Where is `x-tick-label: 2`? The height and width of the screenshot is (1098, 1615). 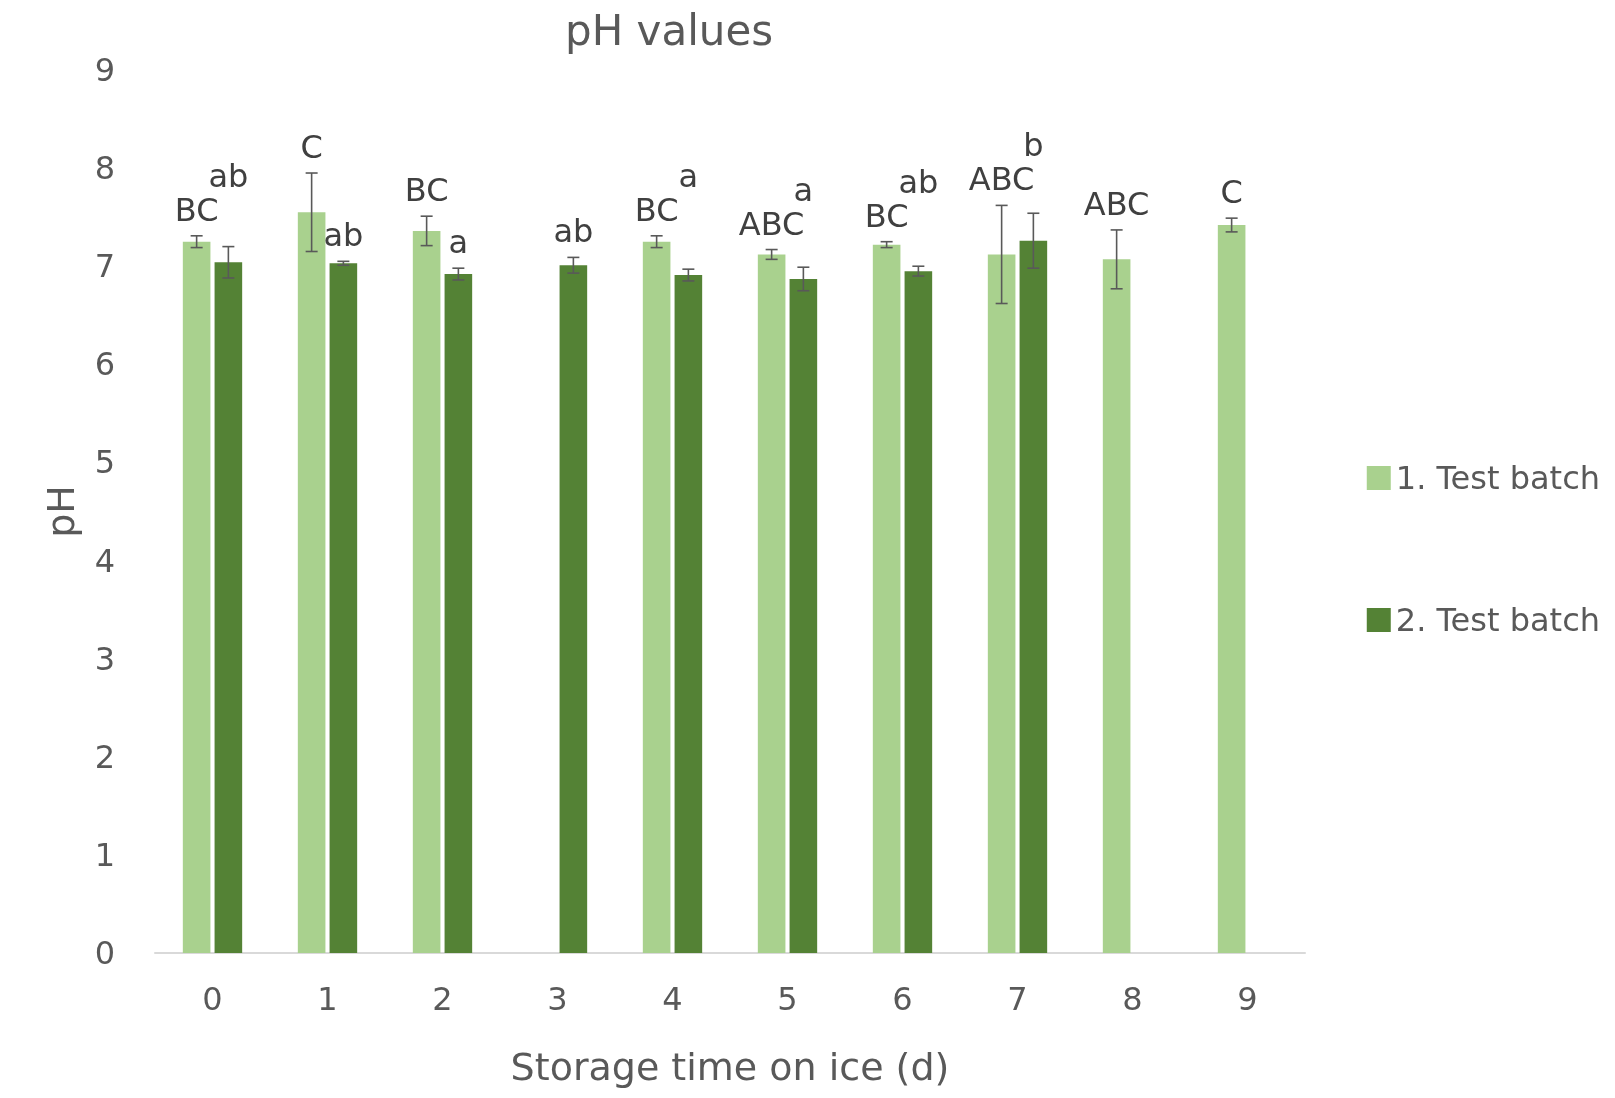
x-tick-label: 2 is located at coordinates (442, 999).